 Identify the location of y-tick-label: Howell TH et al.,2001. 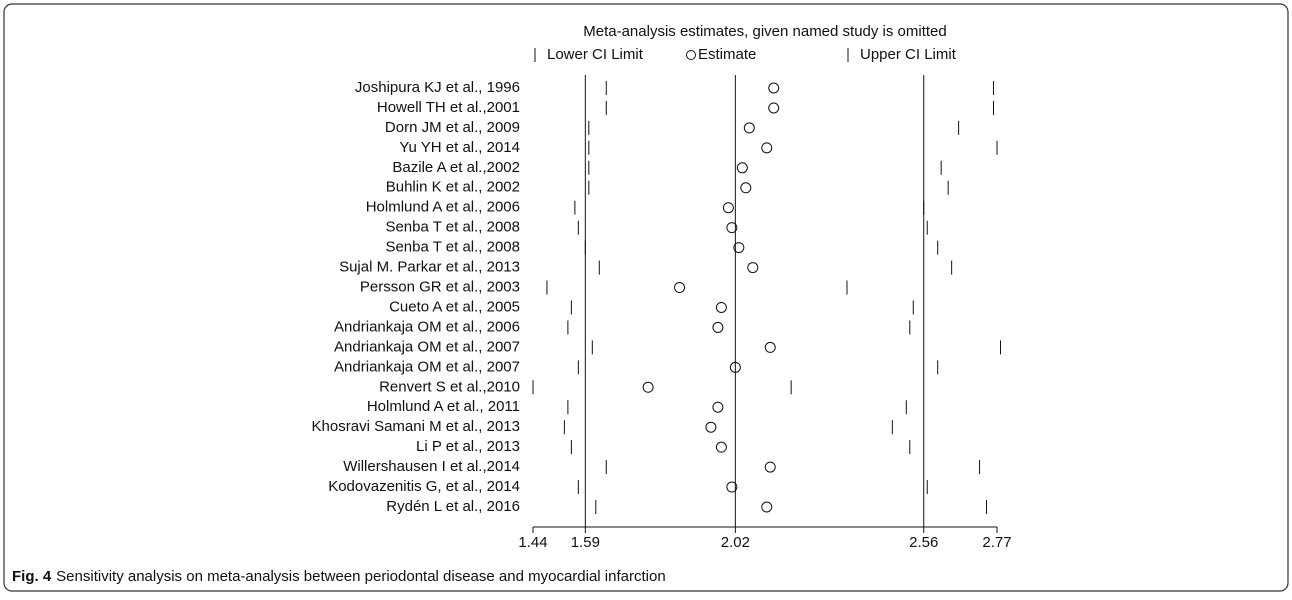
(448, 107).